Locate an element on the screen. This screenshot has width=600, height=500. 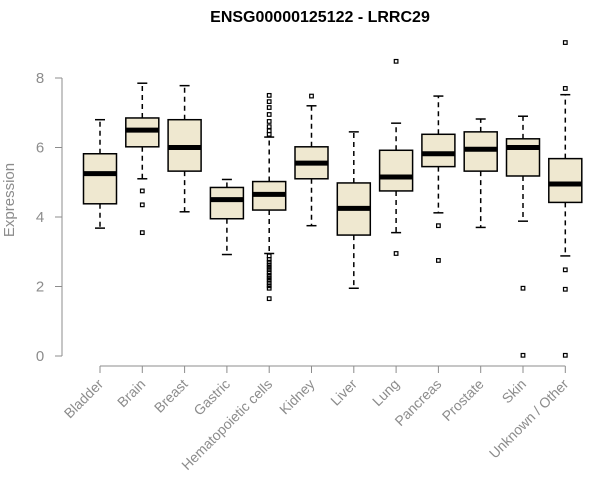
y-axis: 0 2 4 6 8 is located at coordinates (49, 217).